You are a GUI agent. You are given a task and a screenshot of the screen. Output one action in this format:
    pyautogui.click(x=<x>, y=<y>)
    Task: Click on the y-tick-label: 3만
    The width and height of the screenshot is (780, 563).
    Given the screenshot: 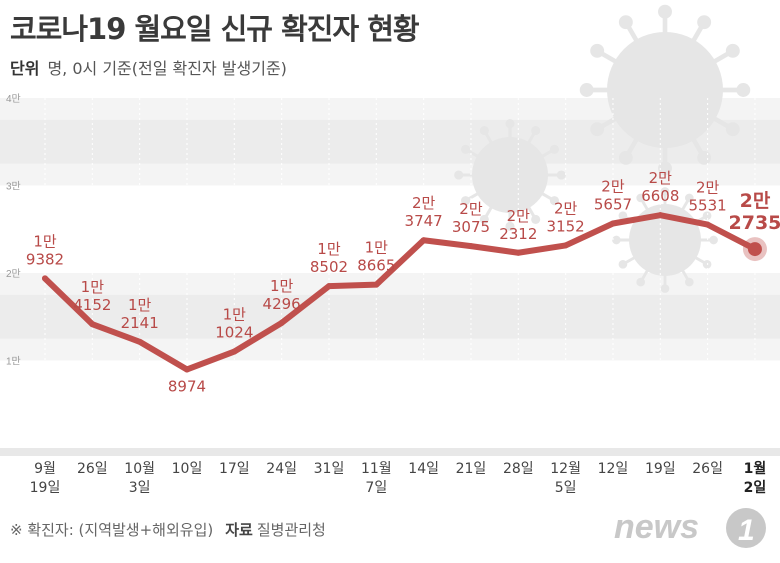 What is the action you would take?
    pyautogui.click(x=13, y=187)
    